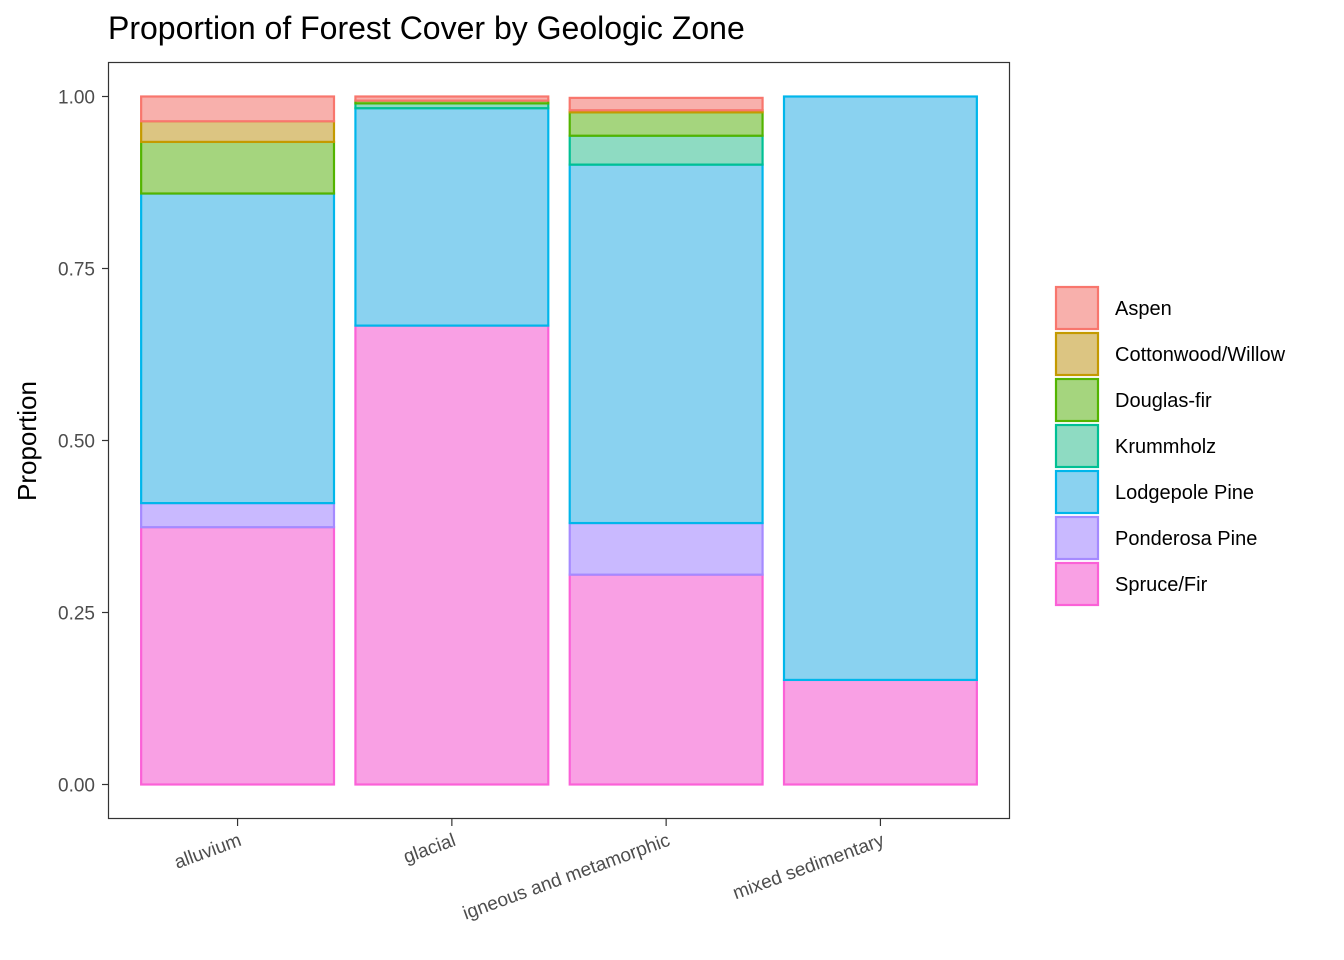 This screenshot has height=960, width=1344. What do you see at coordinates (27, 441) in the screenshot?
I see `y-axis-title: Proportion` at bounding box center [27, 441].